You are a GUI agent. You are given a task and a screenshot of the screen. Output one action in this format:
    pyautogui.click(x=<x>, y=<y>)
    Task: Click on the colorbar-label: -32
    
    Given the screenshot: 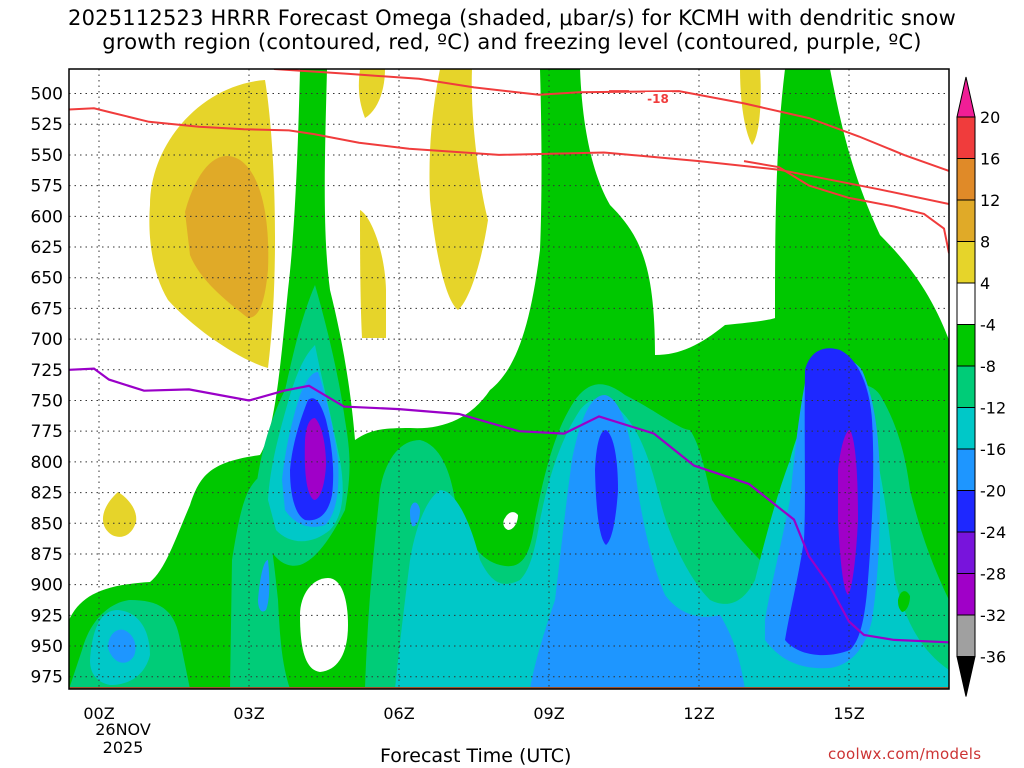 What is the action you would take?
    pyautogui.click(x=993, y=615)
    